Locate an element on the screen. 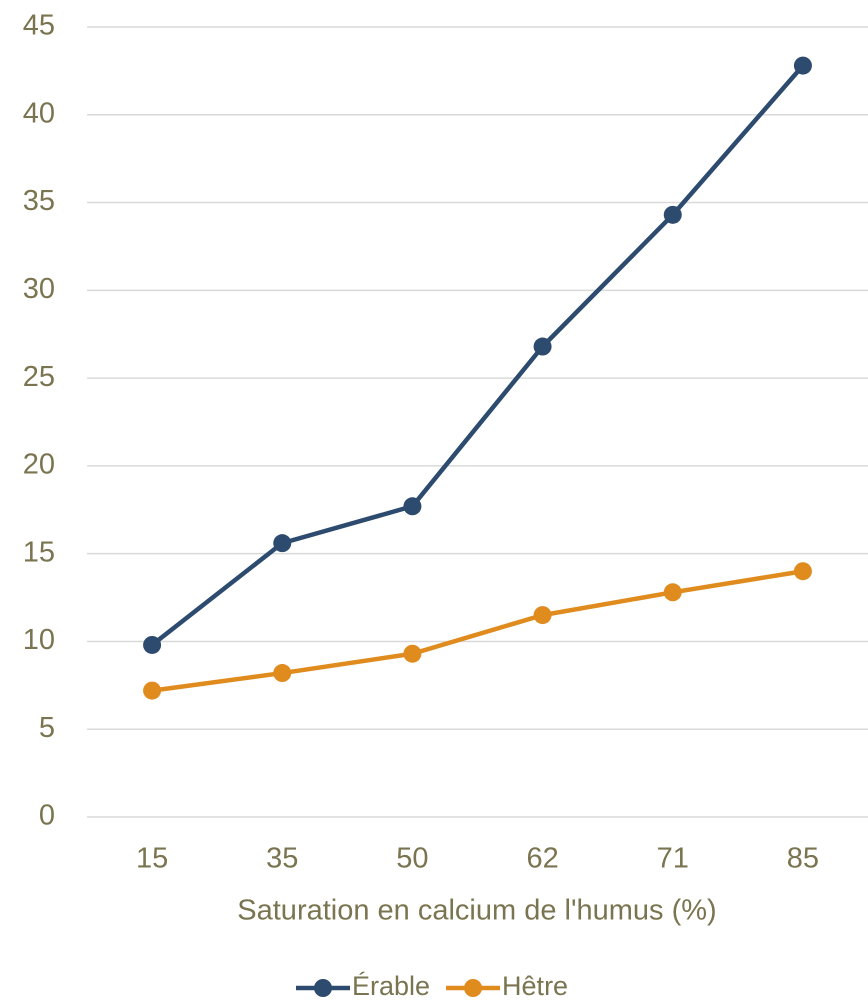  legend-label: Érable is located at coordinates (391, 986).